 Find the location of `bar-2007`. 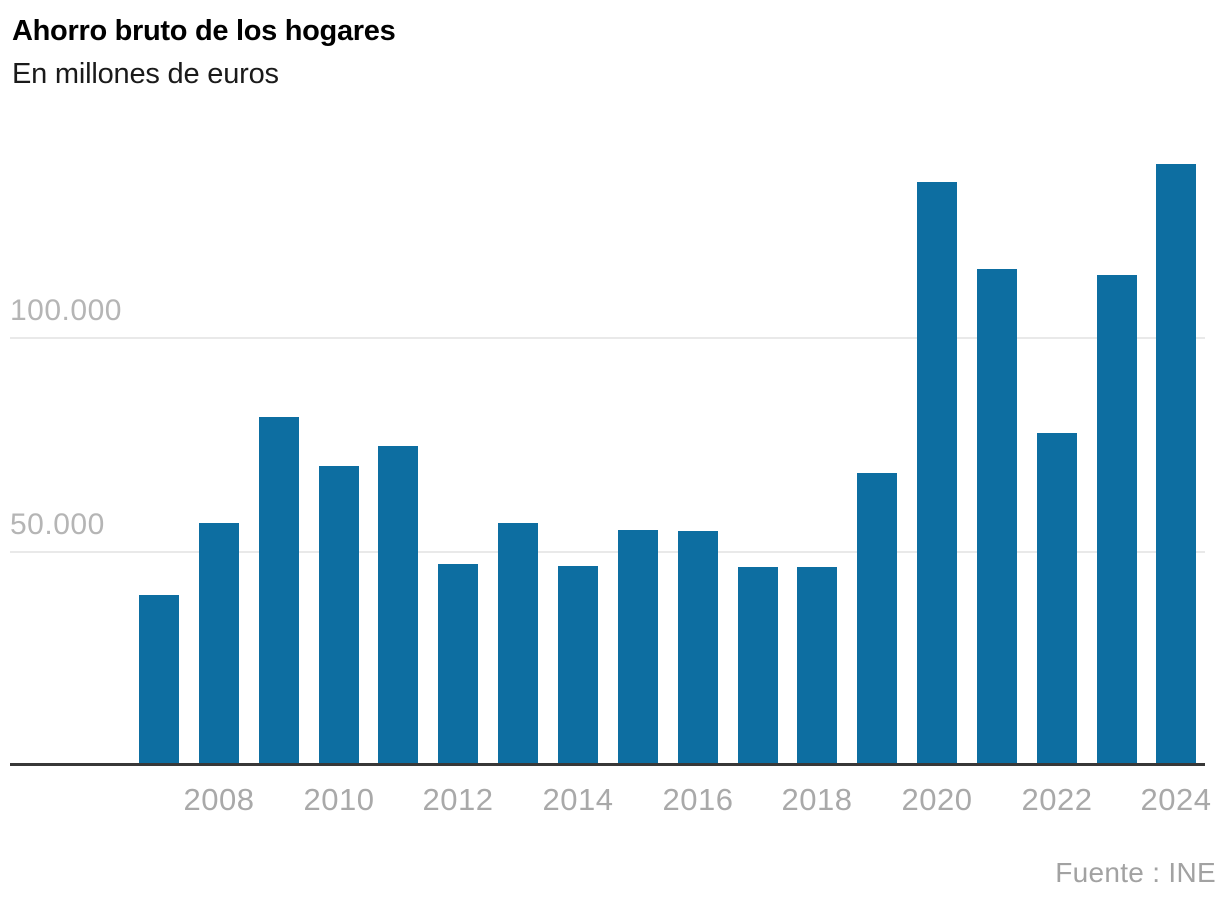

bar-2007 is located at coordinates (159, 679).